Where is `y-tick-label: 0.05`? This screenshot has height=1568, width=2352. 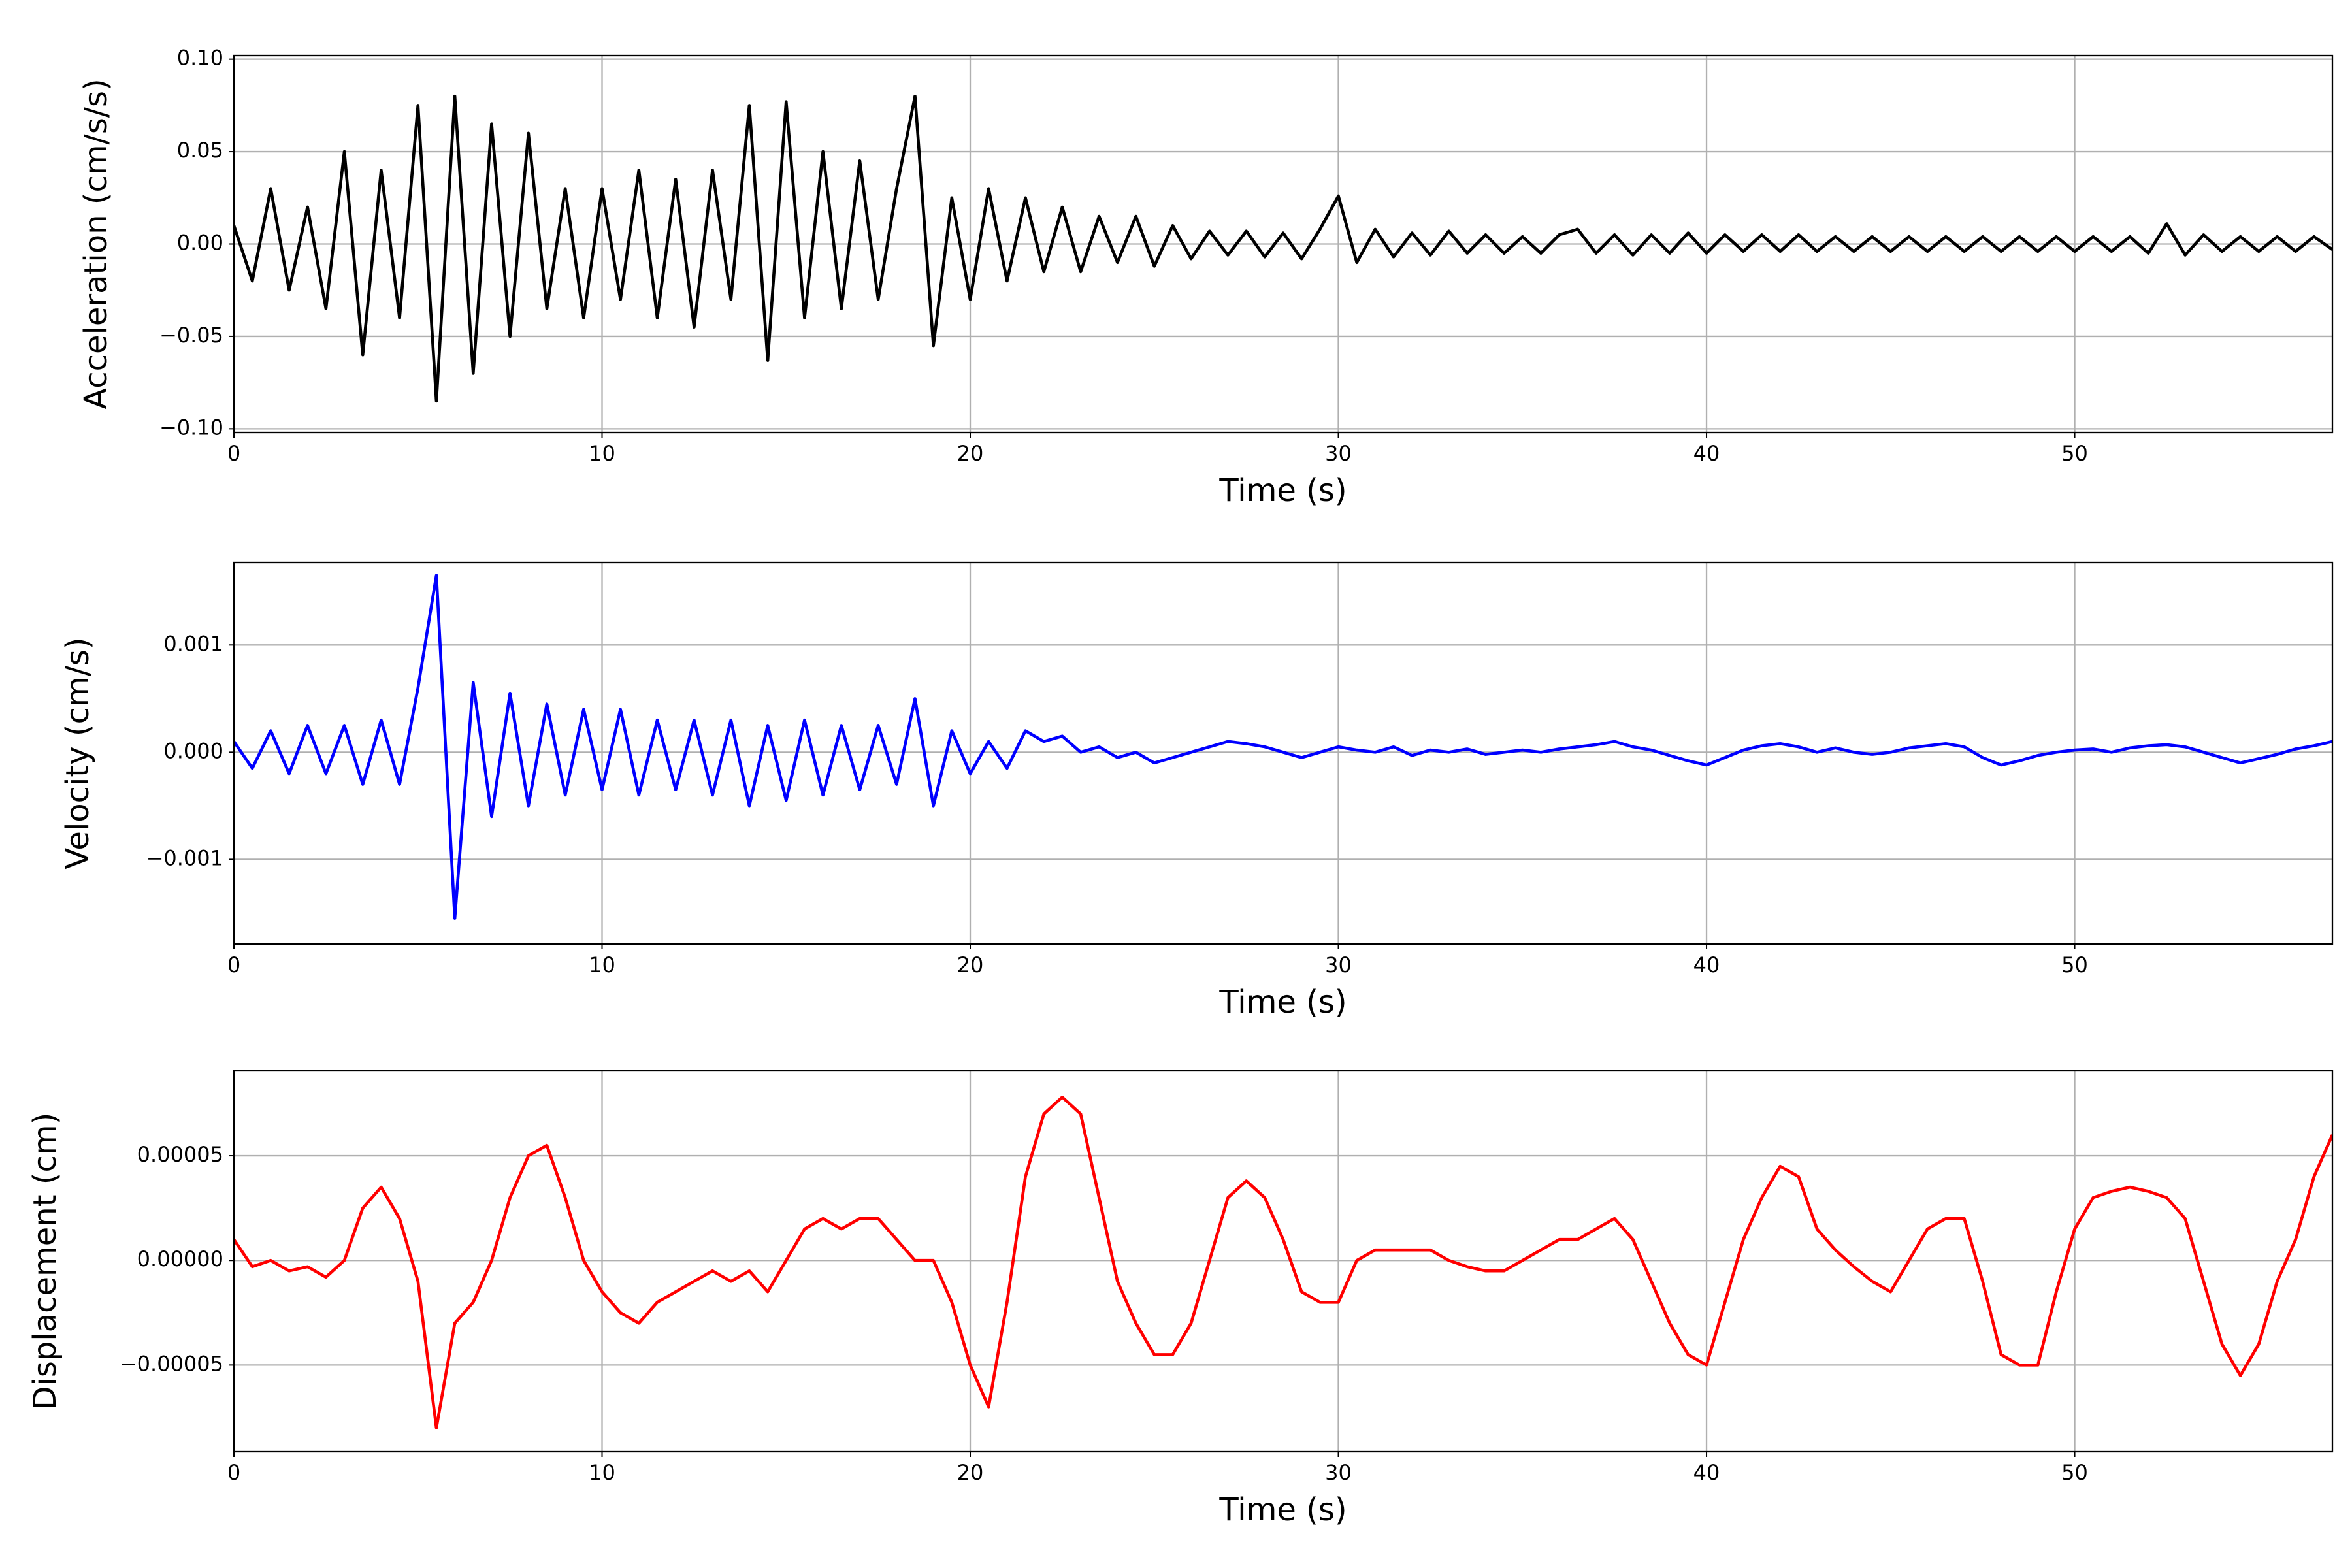 y-tick-label: 0.05 is located at coordinates (200, 150).